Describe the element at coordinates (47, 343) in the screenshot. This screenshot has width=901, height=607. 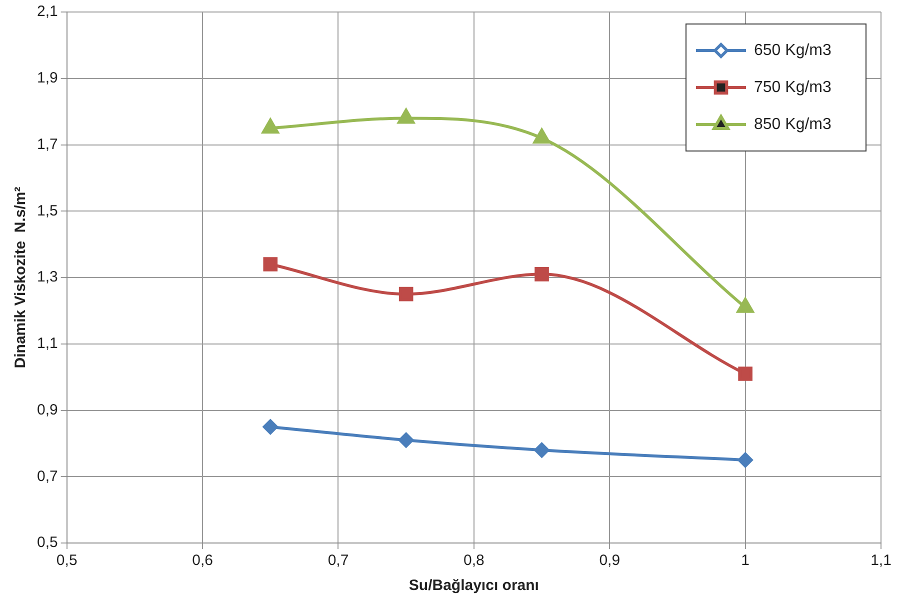
I see `y-tick-label: 1,1` at that location.